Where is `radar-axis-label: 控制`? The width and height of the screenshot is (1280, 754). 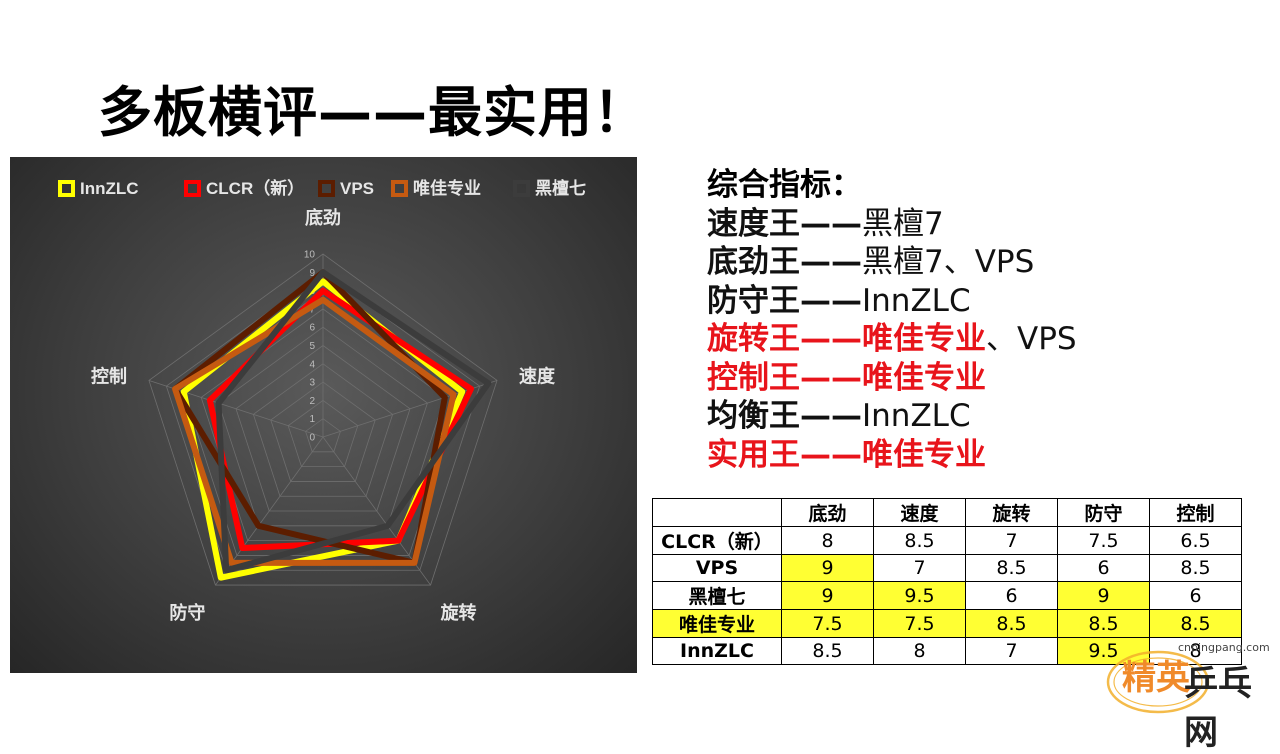
radar-axis-label: 控制 is located at coordinates (109, 375).